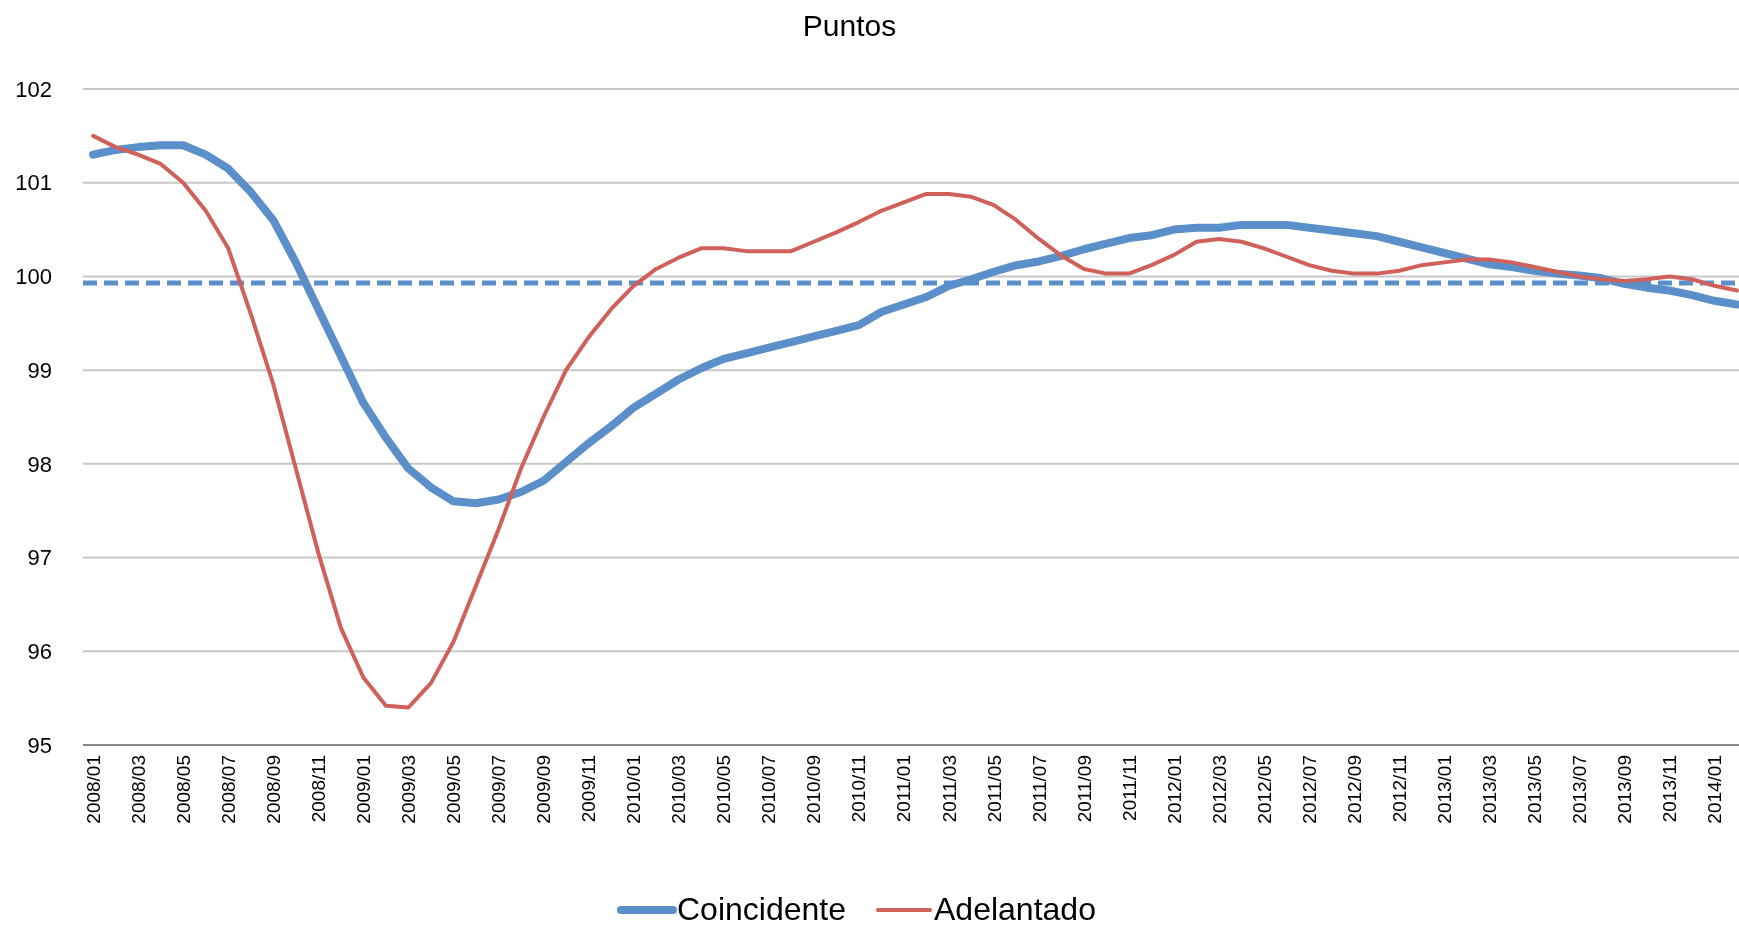 Image resolution: width=1739 pixels, height=935 pixels. I want to click on x-tick-label: 2012/01, so click(1174, 789).